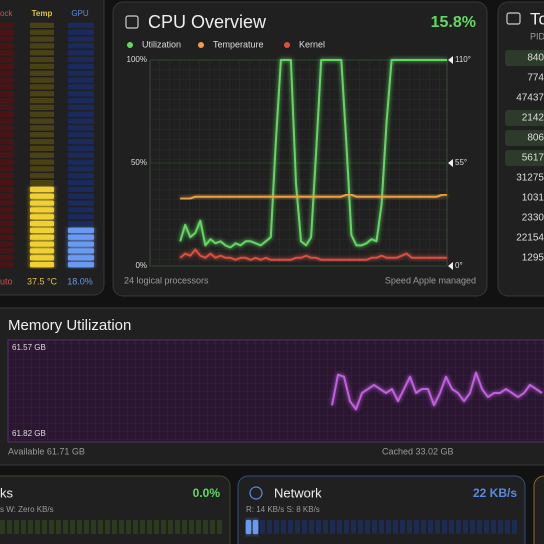 The height and width of the screenshot is (544, 544). Describe the element at coordinates (42, 281) in the screenshot. I see `meter-reading: 37.5 °C` at that location.